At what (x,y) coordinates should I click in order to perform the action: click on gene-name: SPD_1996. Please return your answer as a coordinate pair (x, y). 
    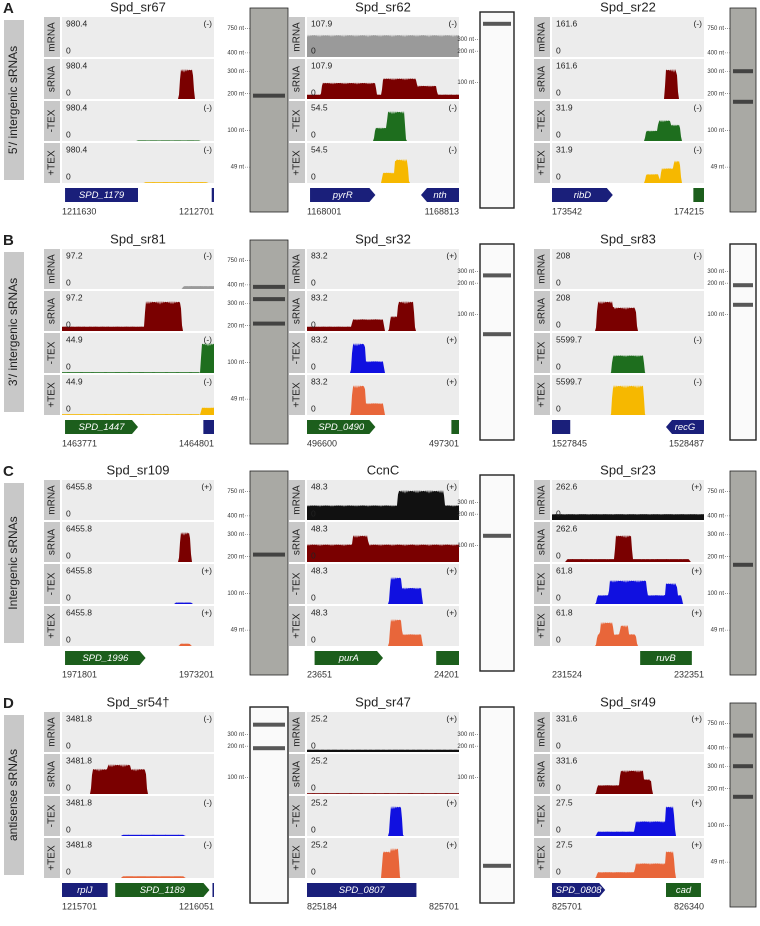
    Looking at the image, I should click on (105, 658).